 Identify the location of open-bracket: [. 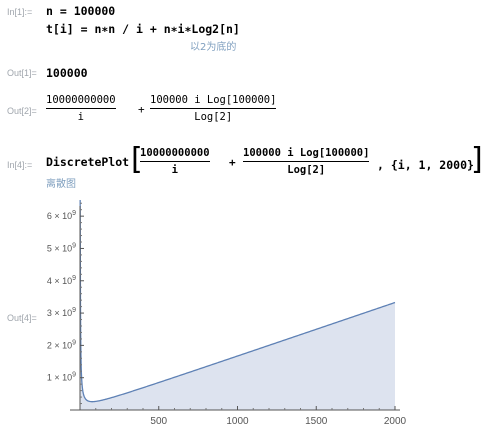
(137, 159).